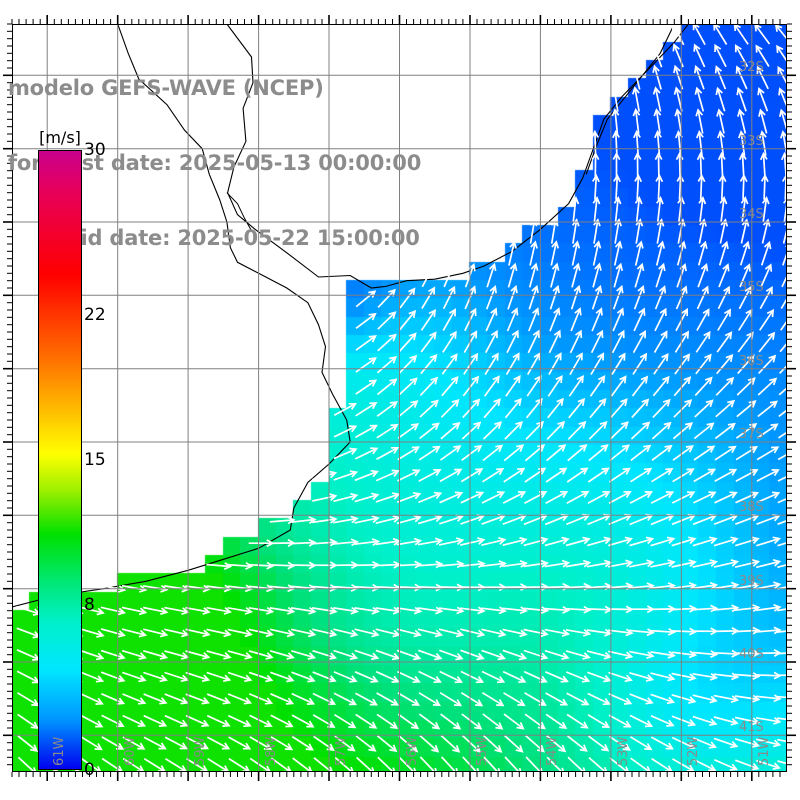 This screenshot has height=800, width=800. What do you see at coordinates (751, 288) in the screenshot?
I see `lat-tick-label-35S: 35S` at bounding box center [751, 288].